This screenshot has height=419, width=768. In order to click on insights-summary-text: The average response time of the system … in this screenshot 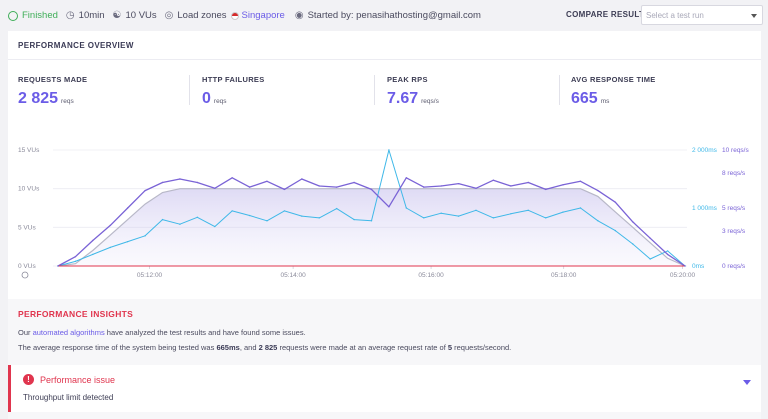, I will do `click(264, 347)`.